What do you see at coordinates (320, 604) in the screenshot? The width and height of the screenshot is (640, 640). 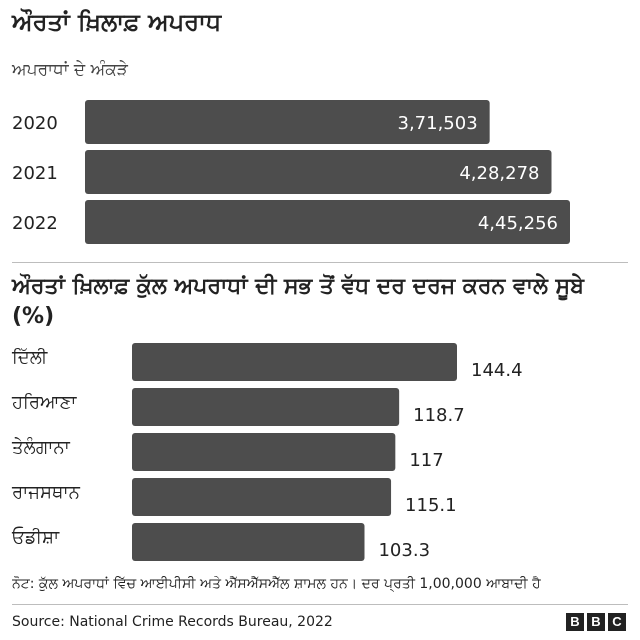 I see `footer-divider` at bounding box center [320, 604].